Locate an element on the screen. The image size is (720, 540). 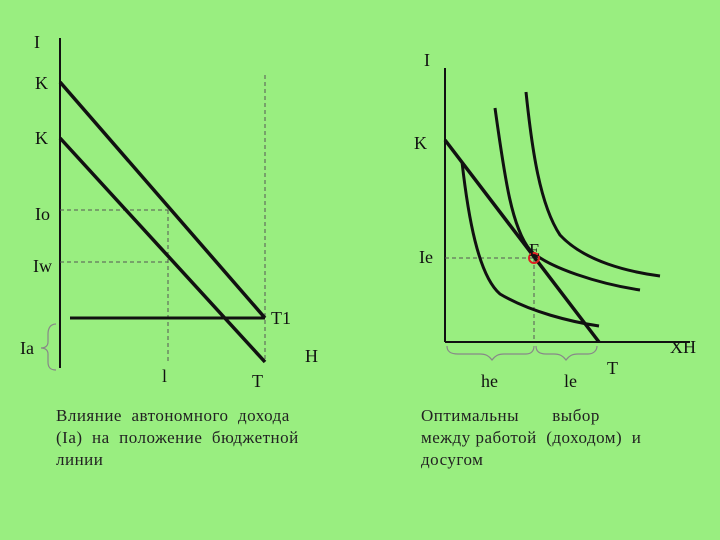
left-axis-i-label: I is located at coordinates (37, 42).